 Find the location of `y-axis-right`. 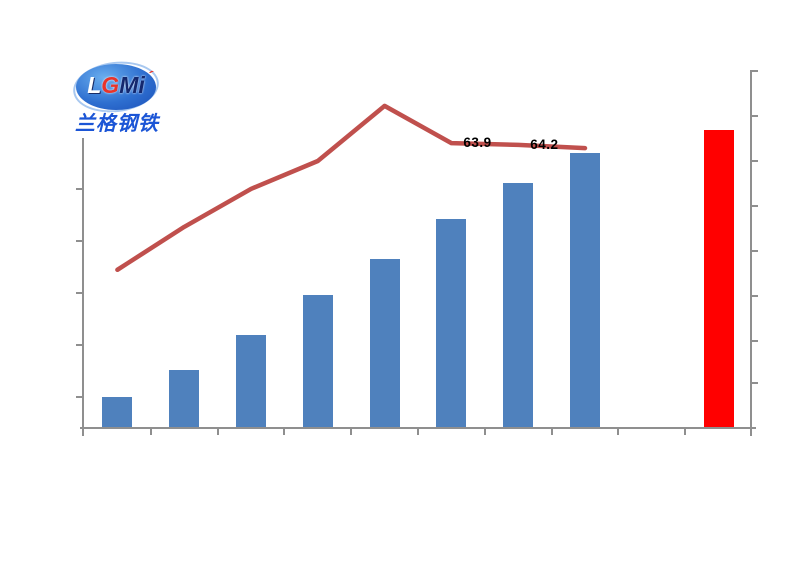

y-axis-right is located at coordinates (751, 253).